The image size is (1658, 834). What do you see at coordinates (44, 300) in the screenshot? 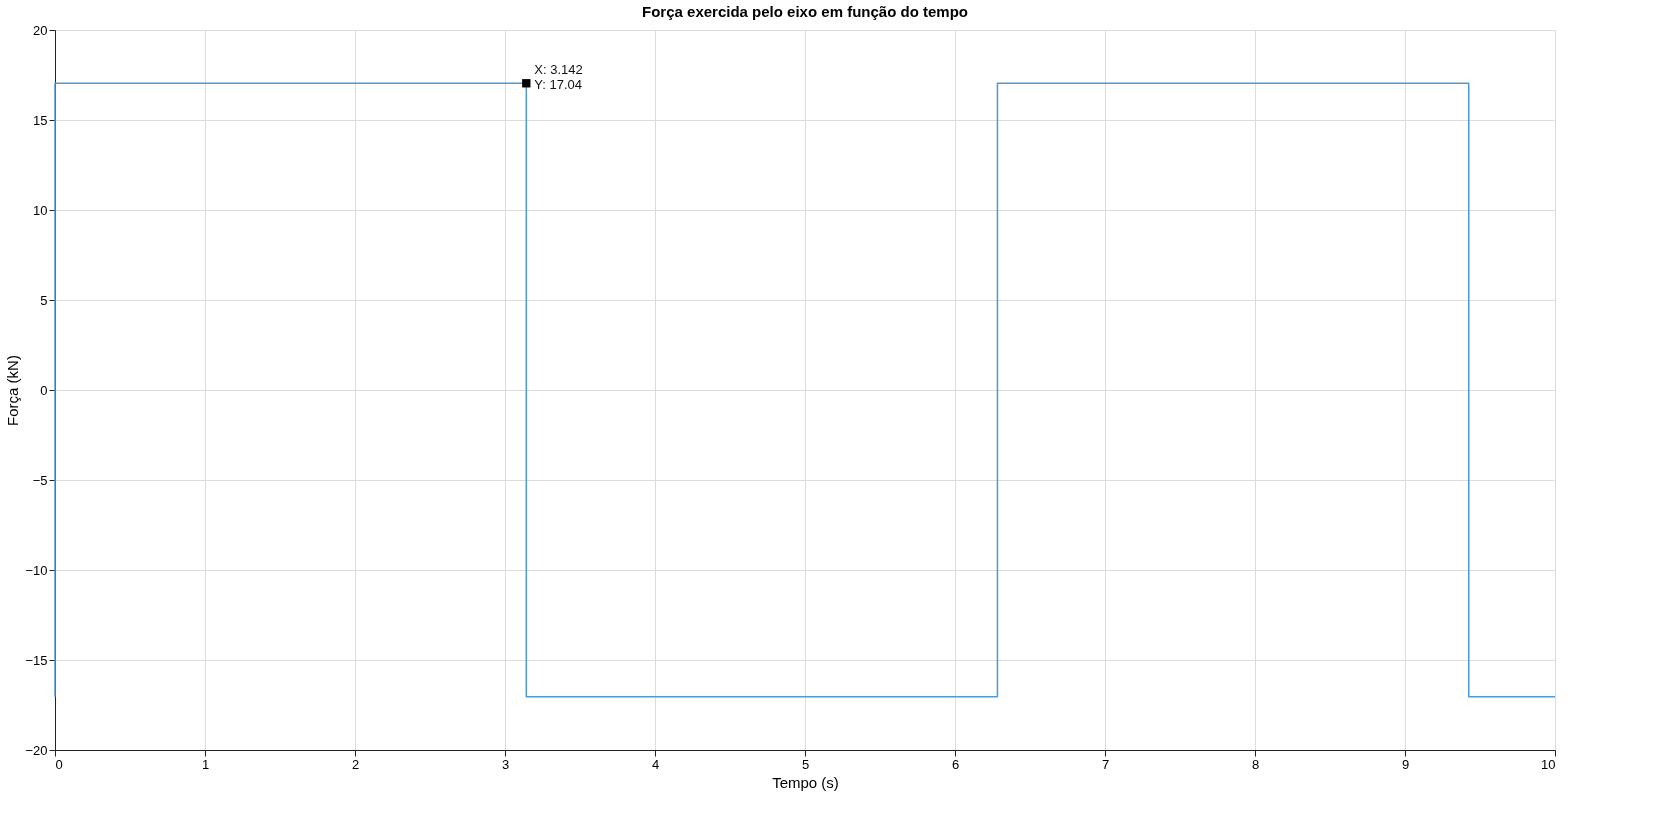
I see `y-tick-label: 5` at bounding box center [44, 300].